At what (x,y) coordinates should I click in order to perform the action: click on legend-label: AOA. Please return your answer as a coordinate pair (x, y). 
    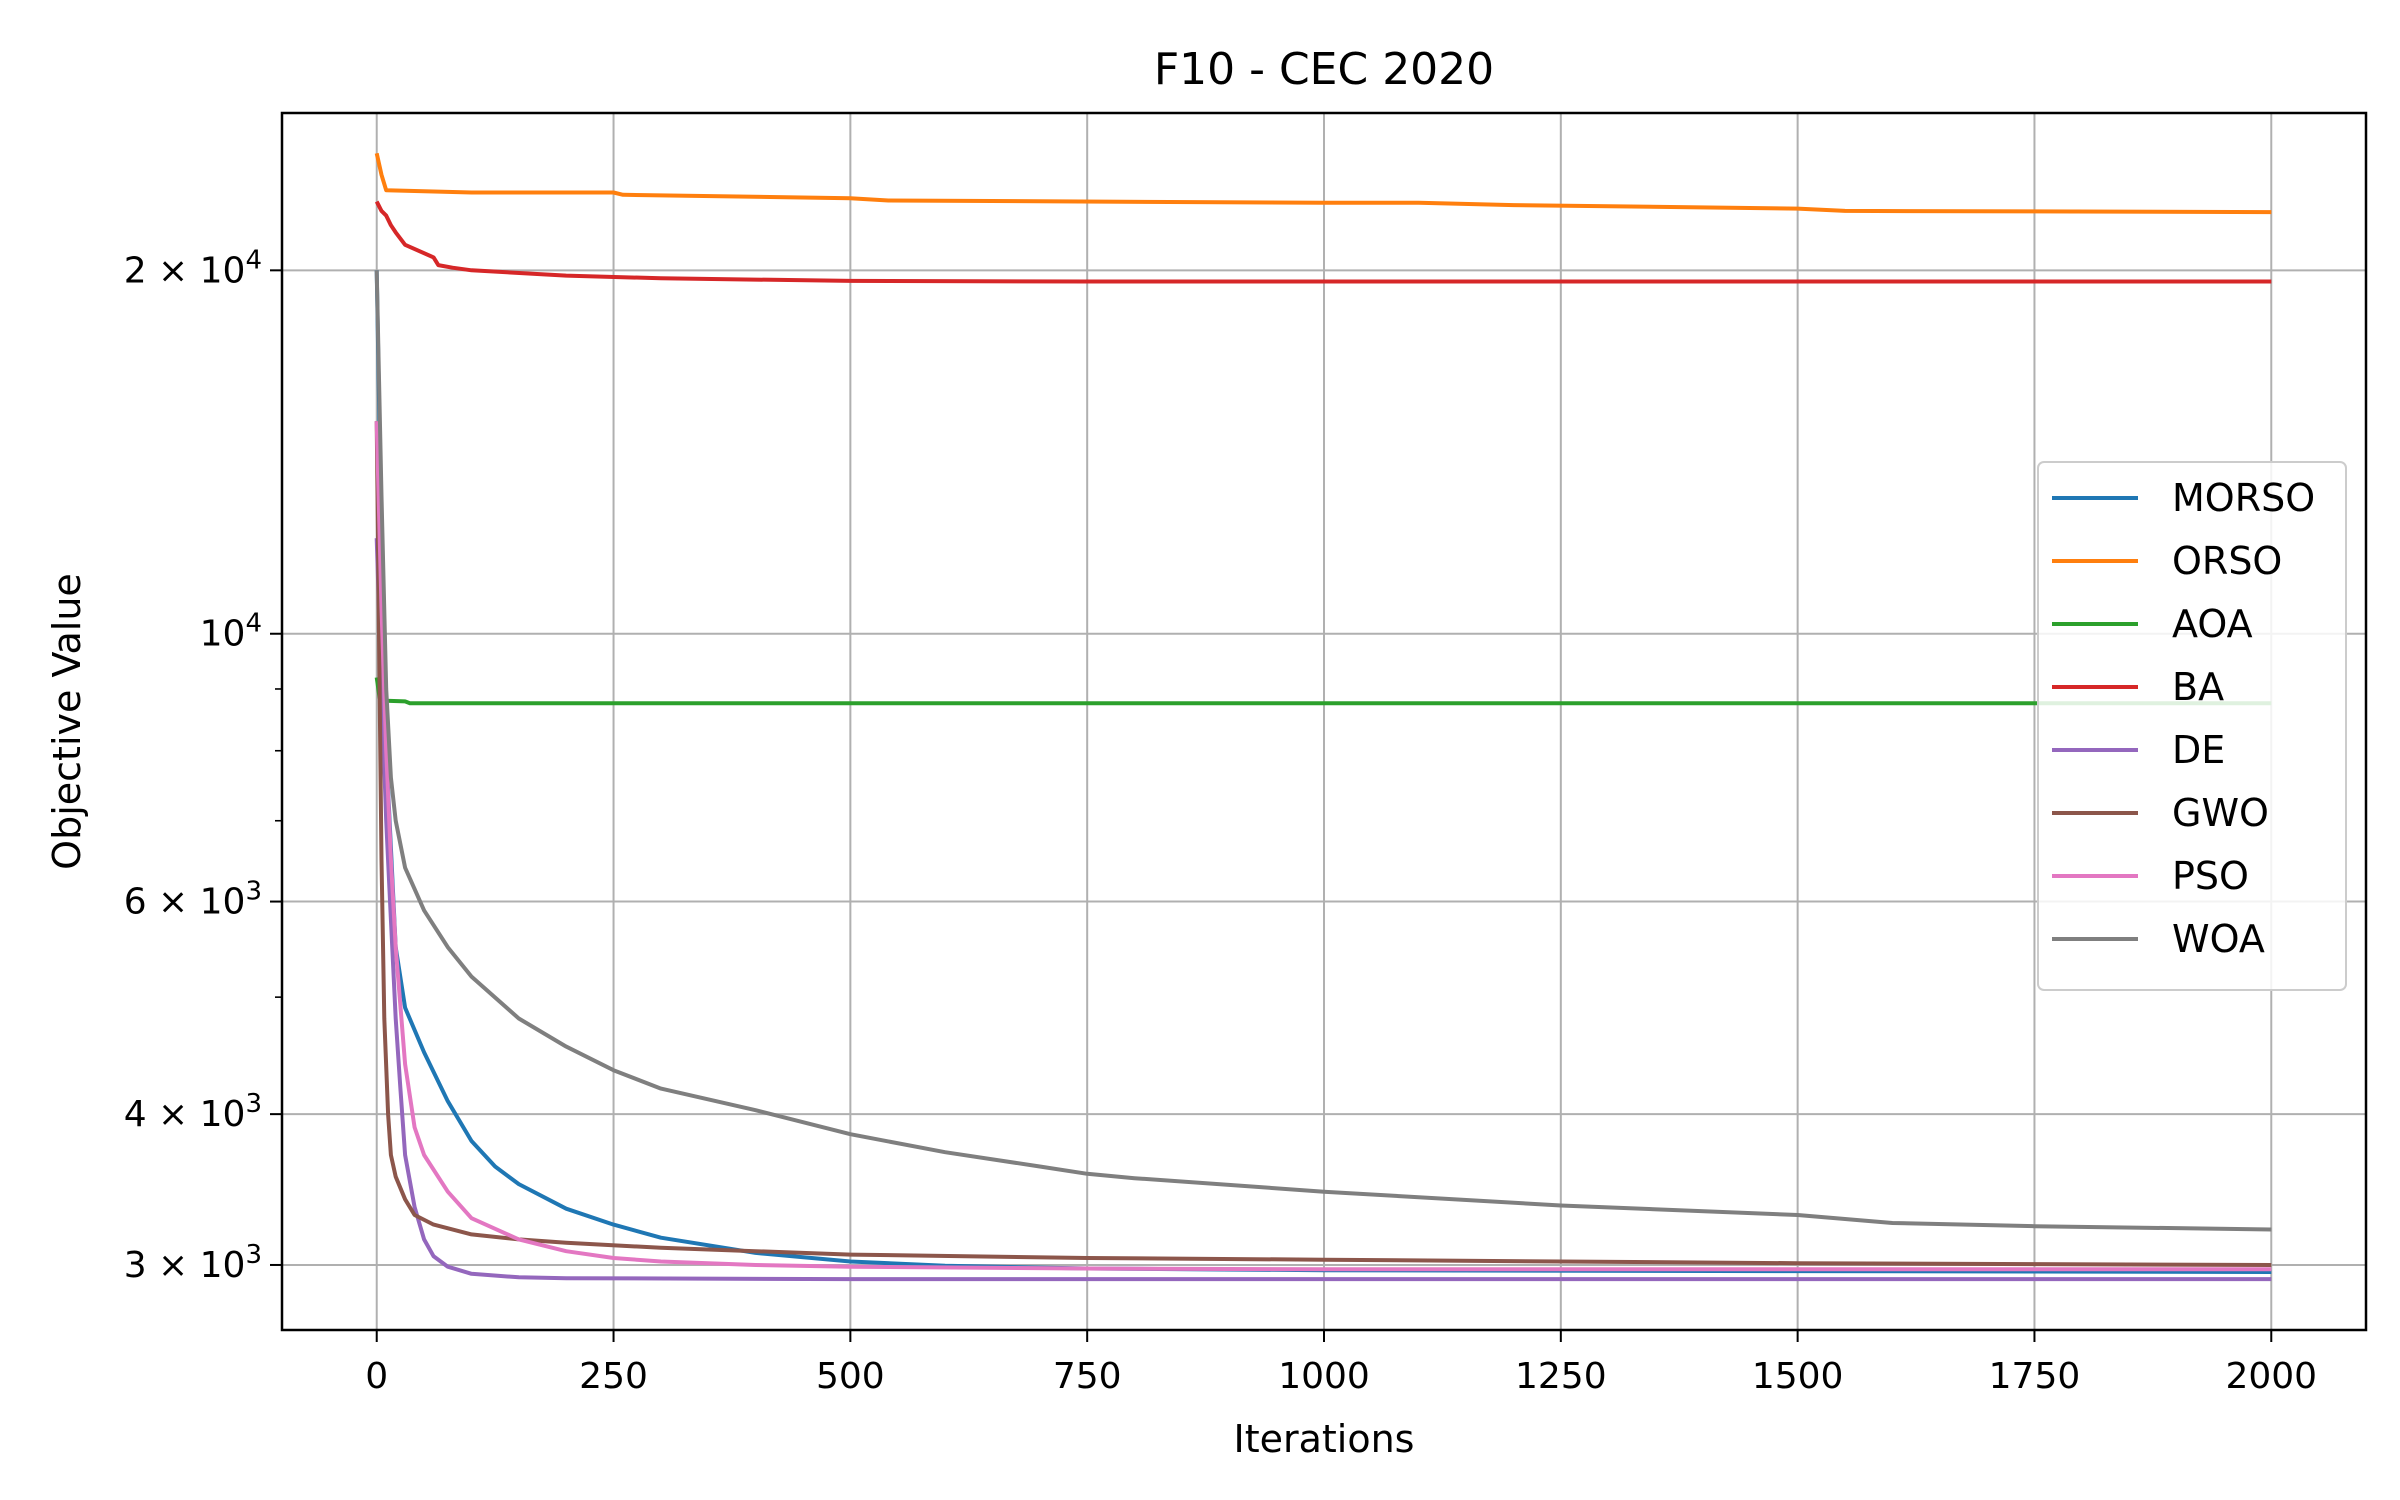
    Looking at the image, I should click on (2212, 624).